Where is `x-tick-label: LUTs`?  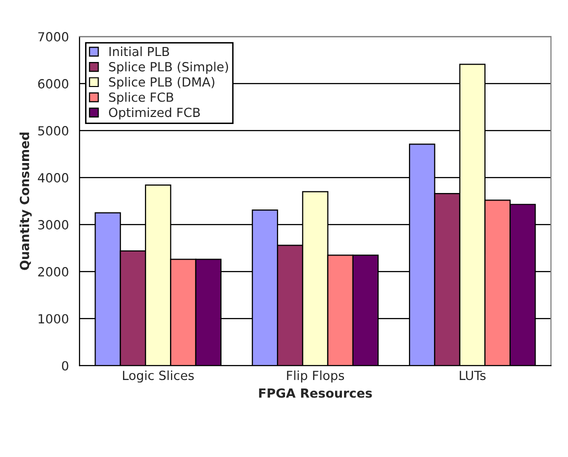
x-tick-label: LUTs is located at coordinates (473, 375).